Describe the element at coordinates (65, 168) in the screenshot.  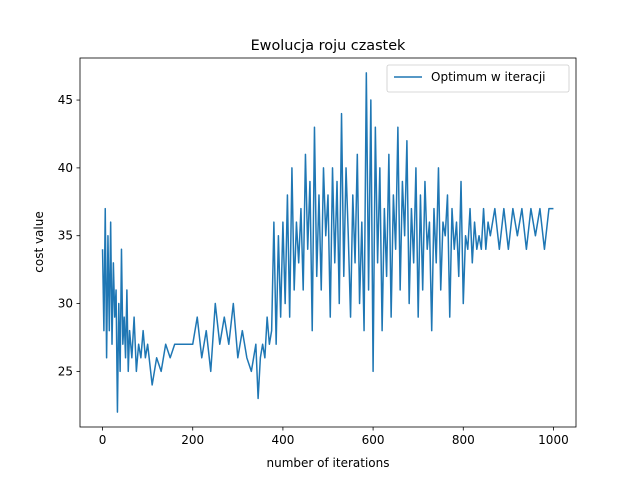
I see `y-tick-label: 40` at that location.